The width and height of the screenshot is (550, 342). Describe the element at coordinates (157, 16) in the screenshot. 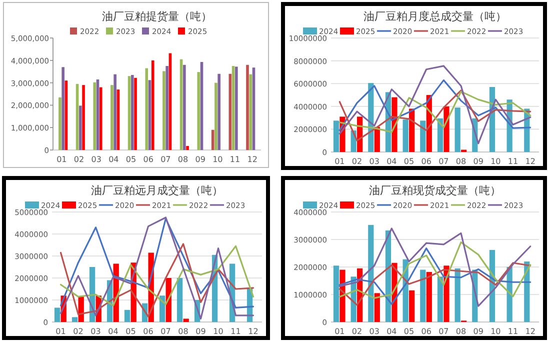

I see `chart-title: 油厂豆粕提货量（吨）` at that location.